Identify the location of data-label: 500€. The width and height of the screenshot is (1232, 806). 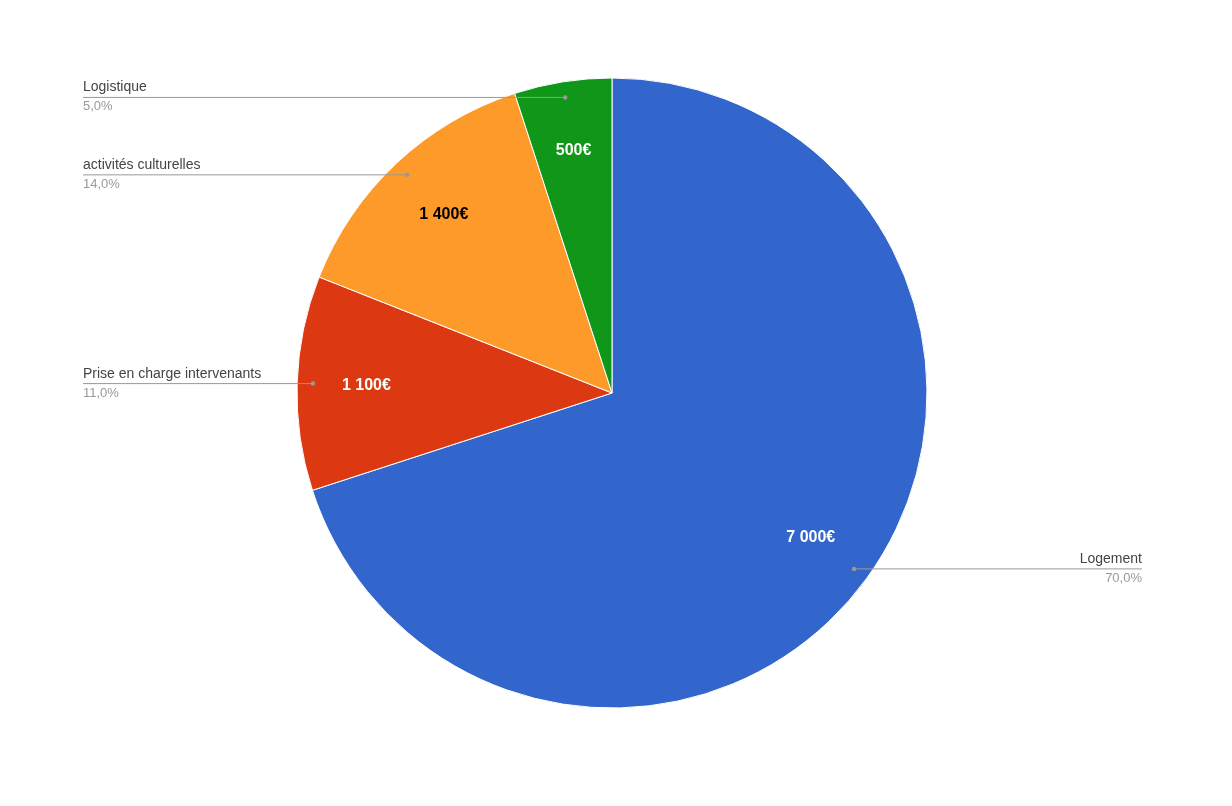
(573, 150).